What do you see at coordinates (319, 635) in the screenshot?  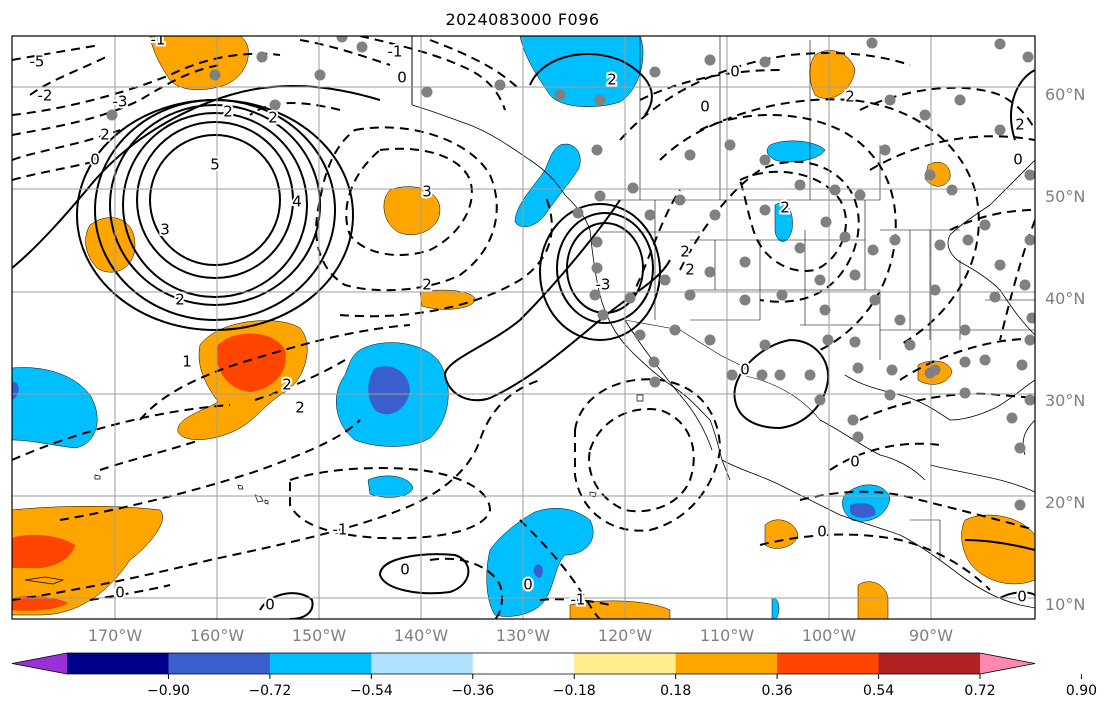 I see `lon-label: 150°W` at bounding box center [319, 635].